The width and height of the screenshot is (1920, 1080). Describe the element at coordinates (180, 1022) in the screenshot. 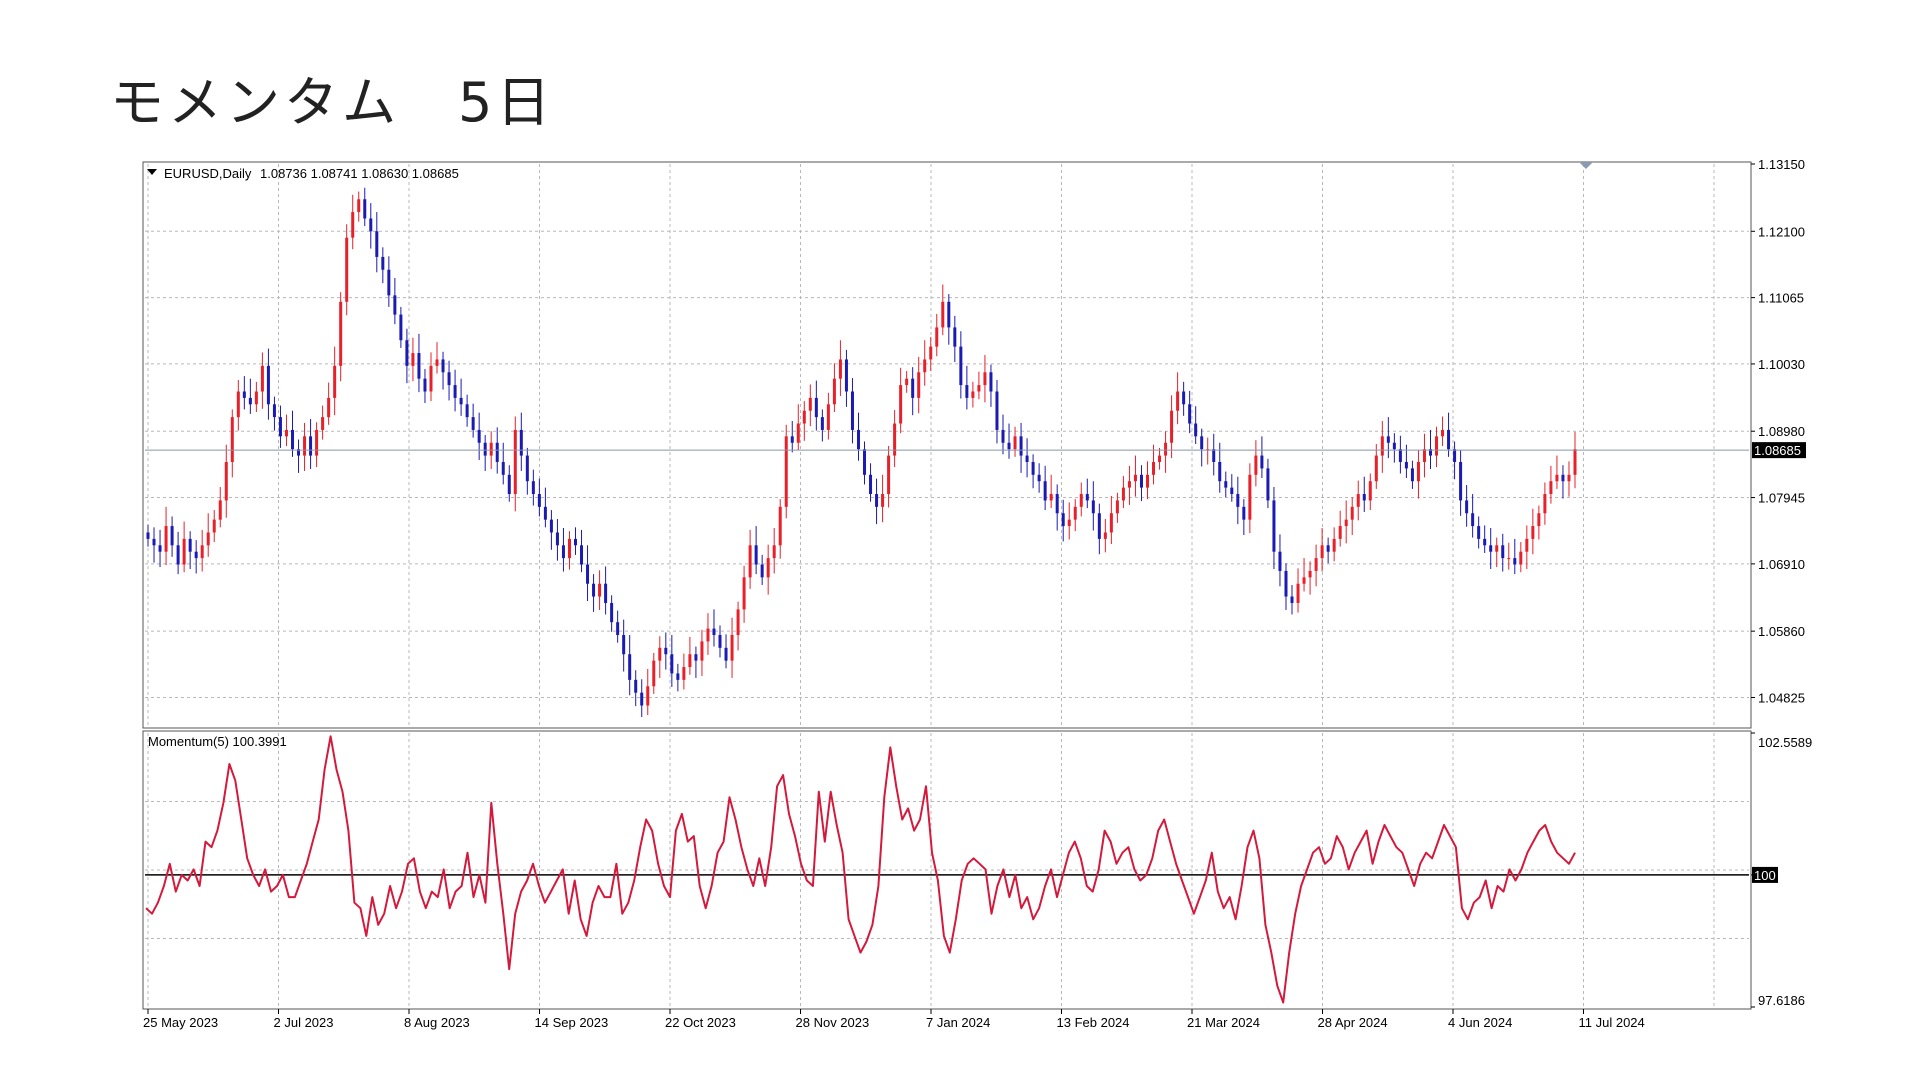

I see `x-tick-label: 25 May 2023` at that location.